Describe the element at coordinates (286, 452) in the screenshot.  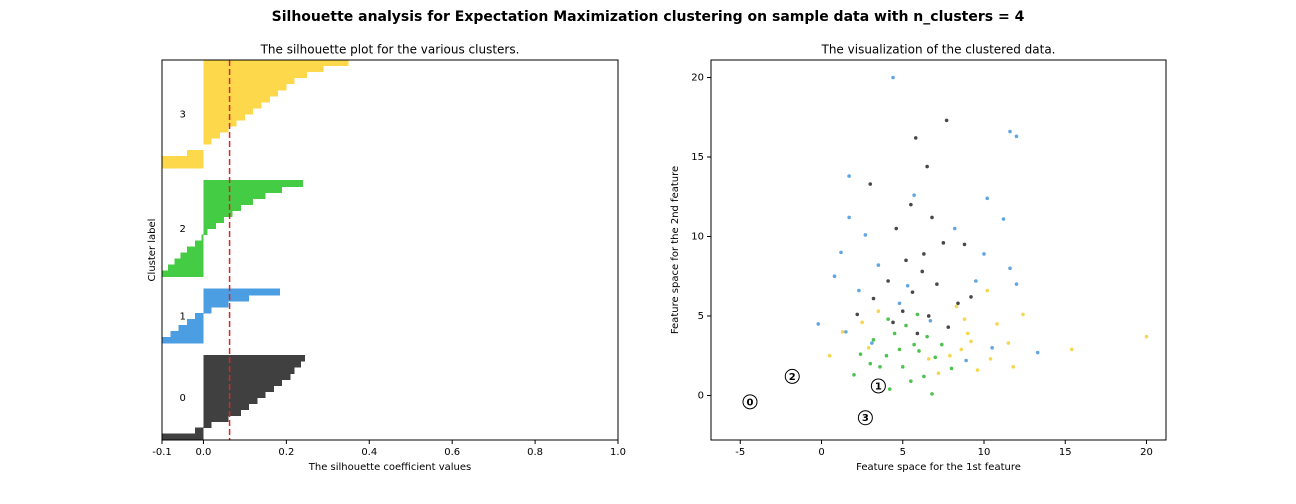
I see `x-tick-label: 0.2` at that location.